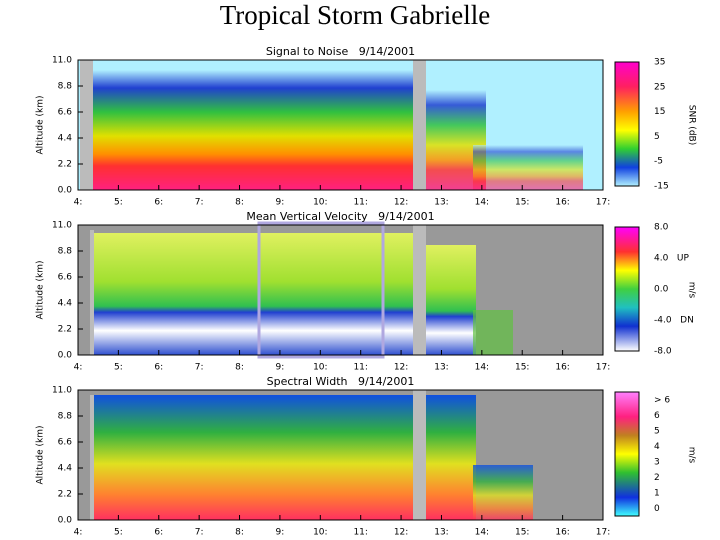  Describe the element at coordinates (659, 112) in the screenshot. I see `colorbar-tick-label: 15` at that location.